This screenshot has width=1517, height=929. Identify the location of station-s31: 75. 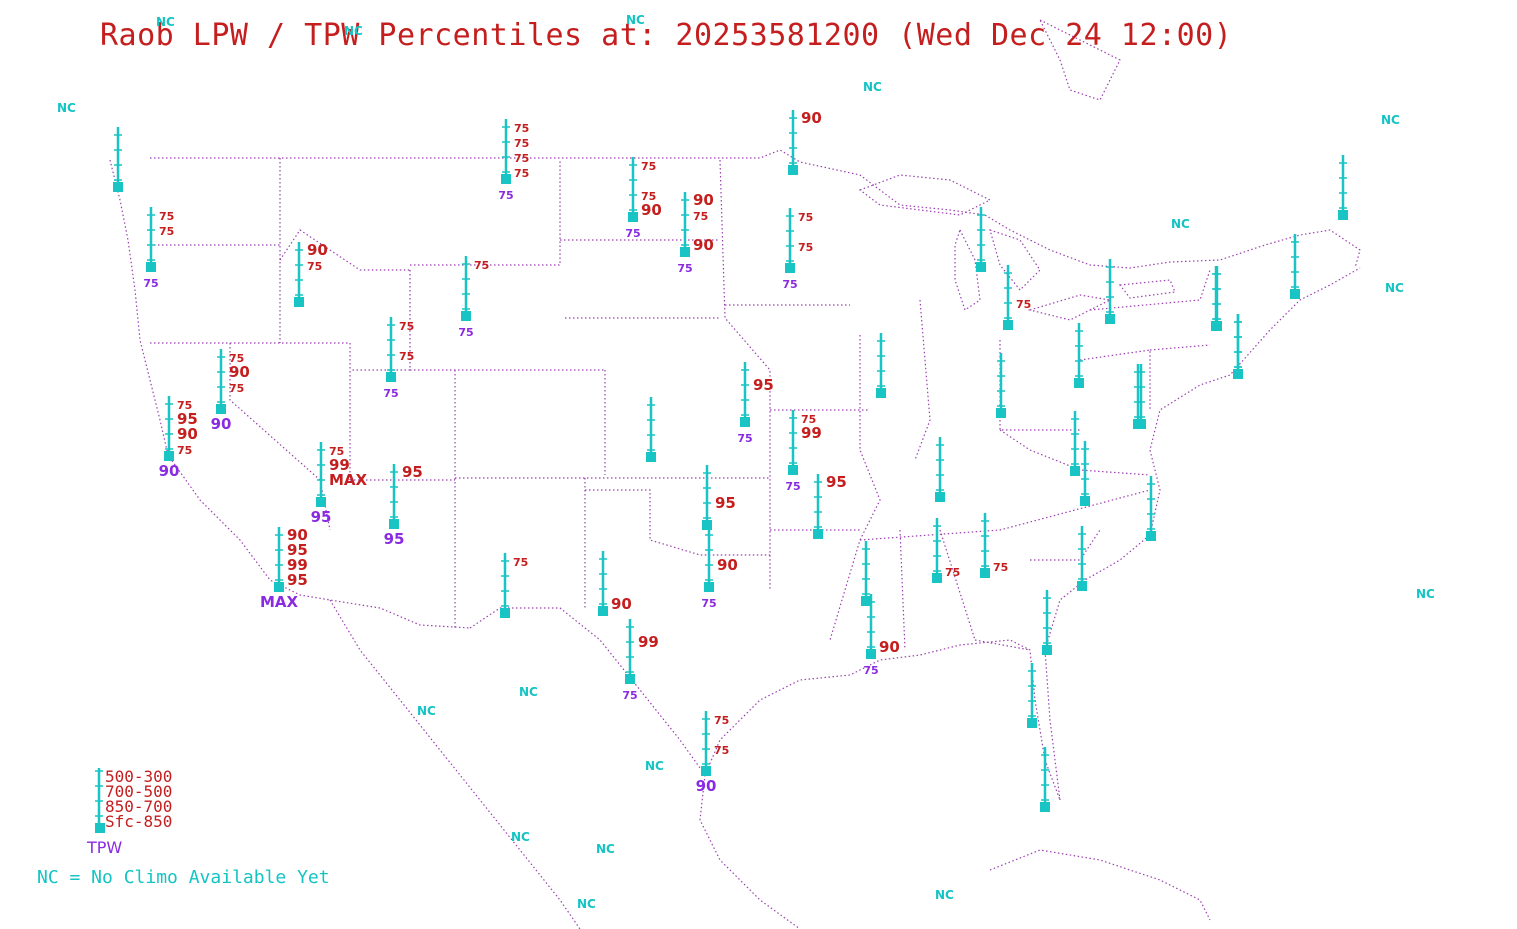
(994, 545).